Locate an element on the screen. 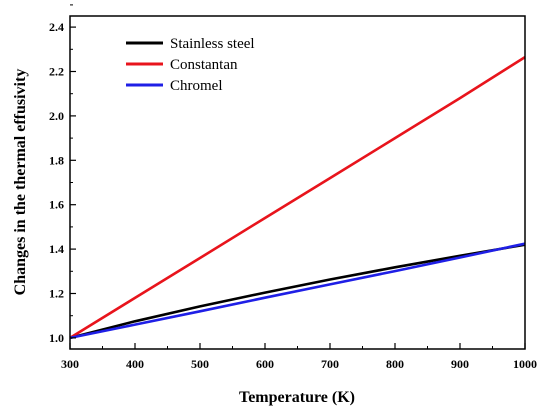  legend-label: Stainless steel is located at coordinates (212, 44).